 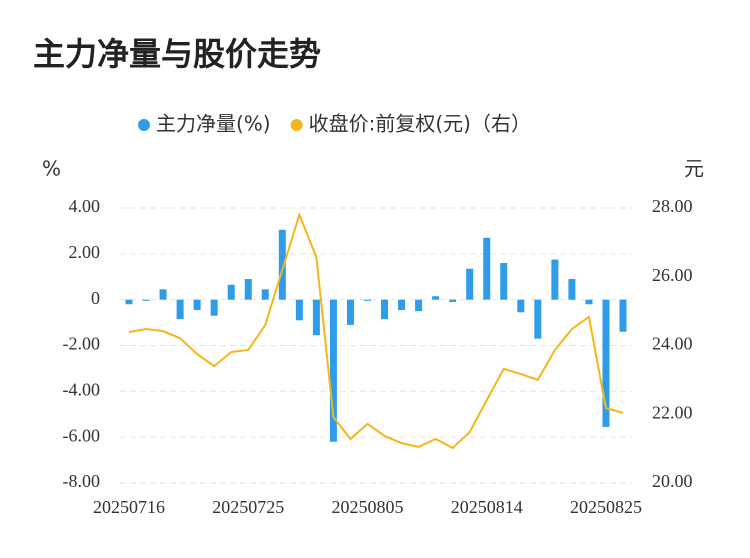 I want to click on chart-title: 主力净量与股价走势, so click(x=177, y=54).